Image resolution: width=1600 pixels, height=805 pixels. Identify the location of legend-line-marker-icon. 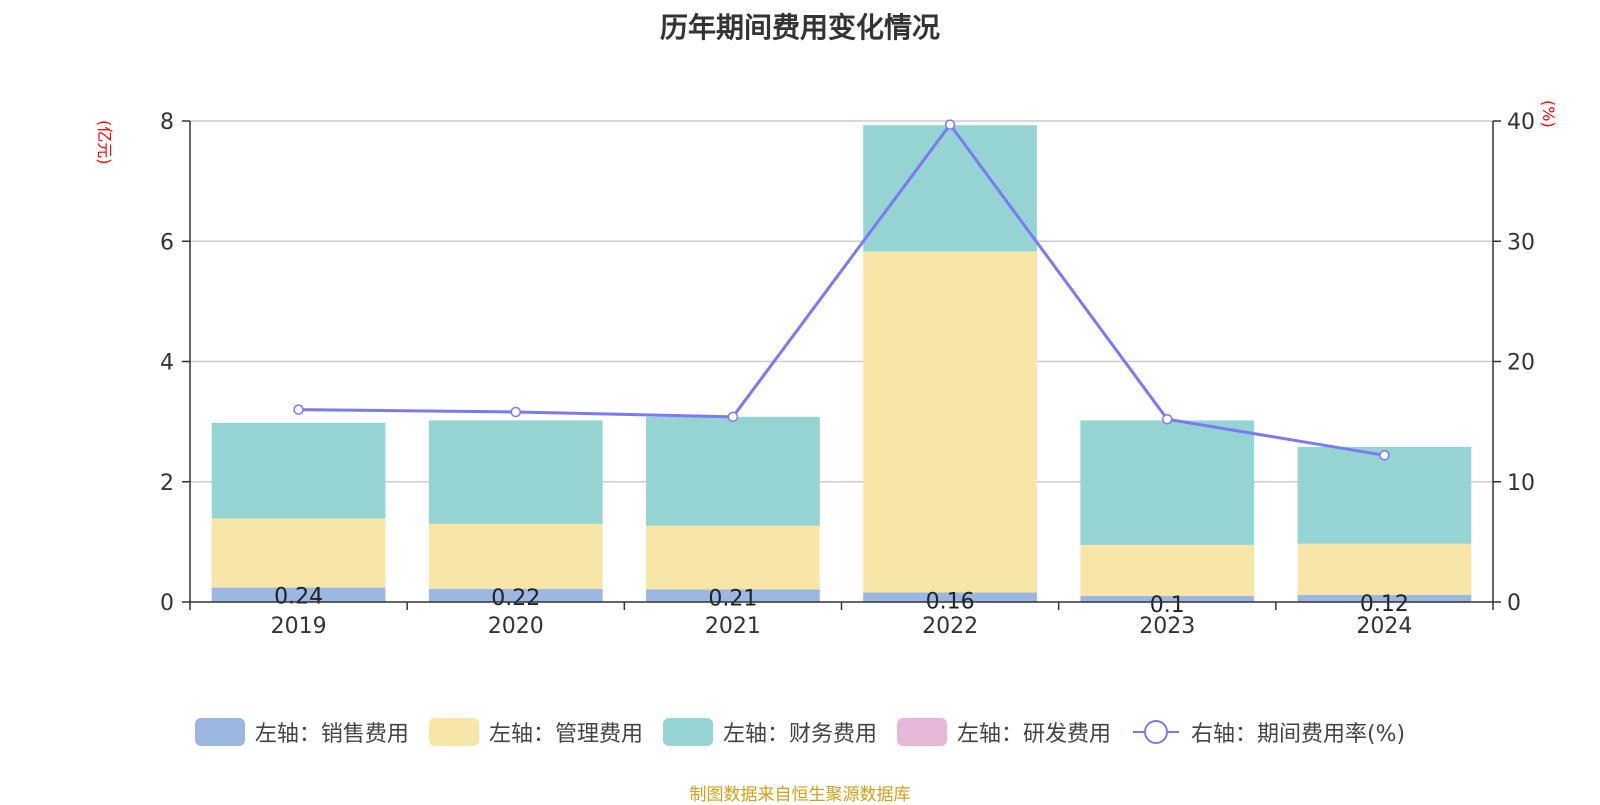
(1155, 732).